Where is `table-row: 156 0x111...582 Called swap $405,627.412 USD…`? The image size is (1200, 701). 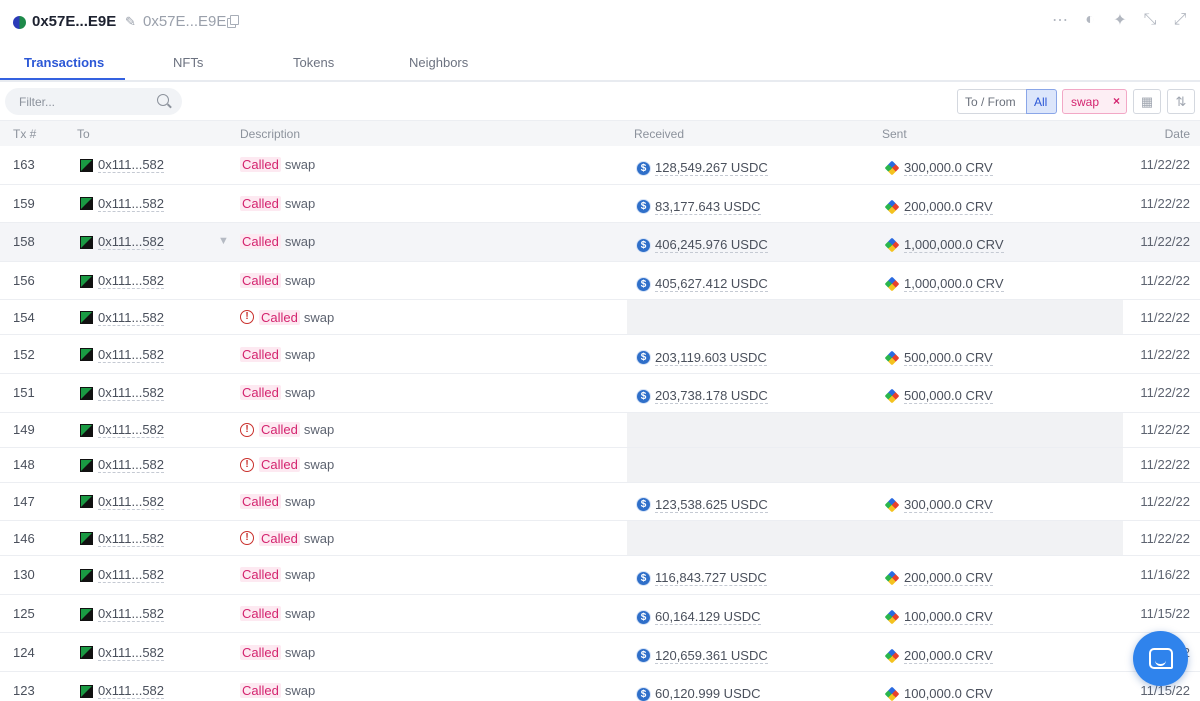 table-row: 156 0x111...582 Called swap $405,627.412 USD… is located at coordinates (600, 281).